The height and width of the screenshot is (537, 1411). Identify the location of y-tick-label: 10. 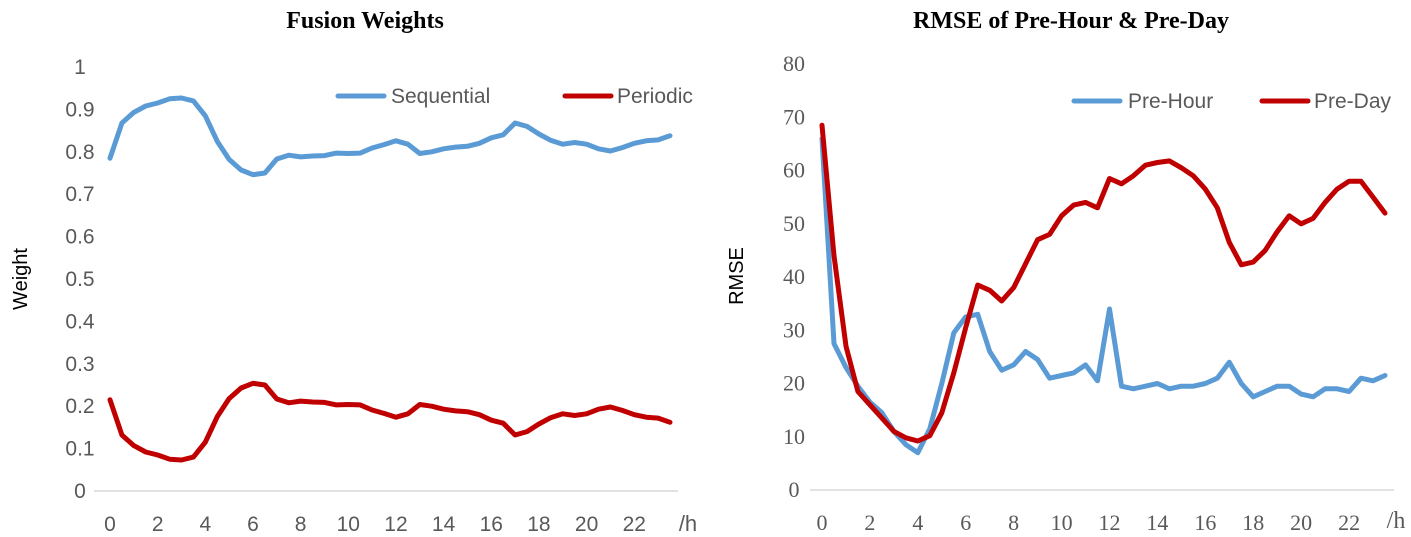
(794, 436).